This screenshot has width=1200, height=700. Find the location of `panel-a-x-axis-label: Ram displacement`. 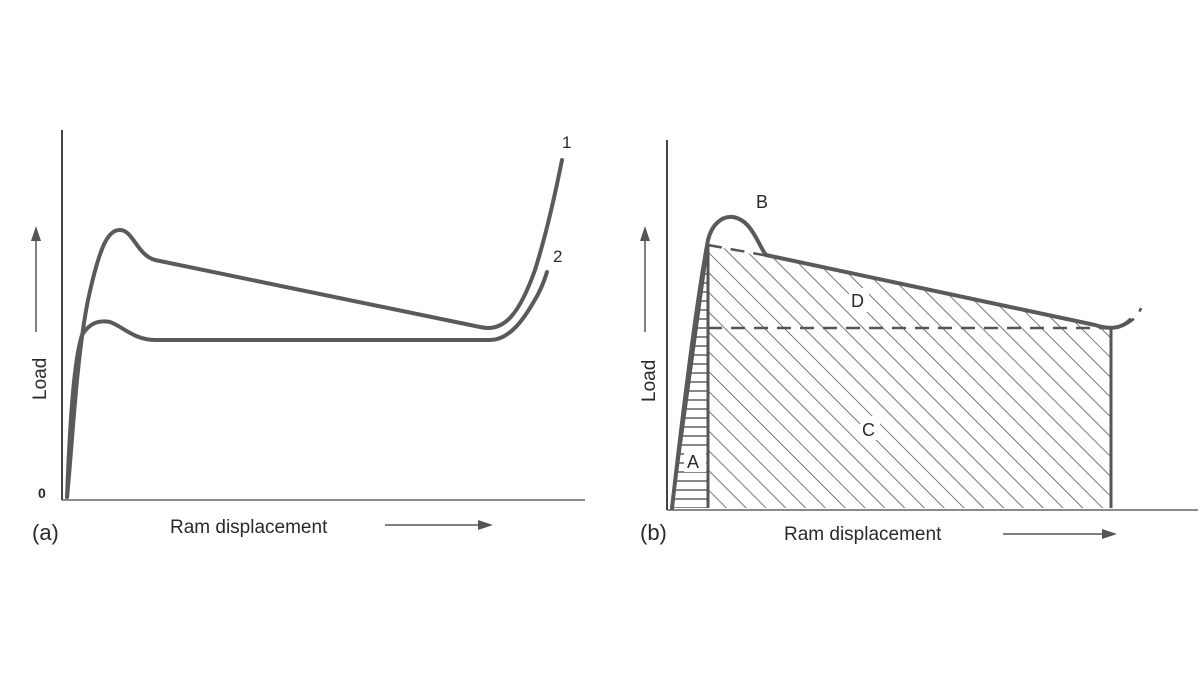

panel-a-x-axis-label: Ram displacement is located at coordinates (249, 527).